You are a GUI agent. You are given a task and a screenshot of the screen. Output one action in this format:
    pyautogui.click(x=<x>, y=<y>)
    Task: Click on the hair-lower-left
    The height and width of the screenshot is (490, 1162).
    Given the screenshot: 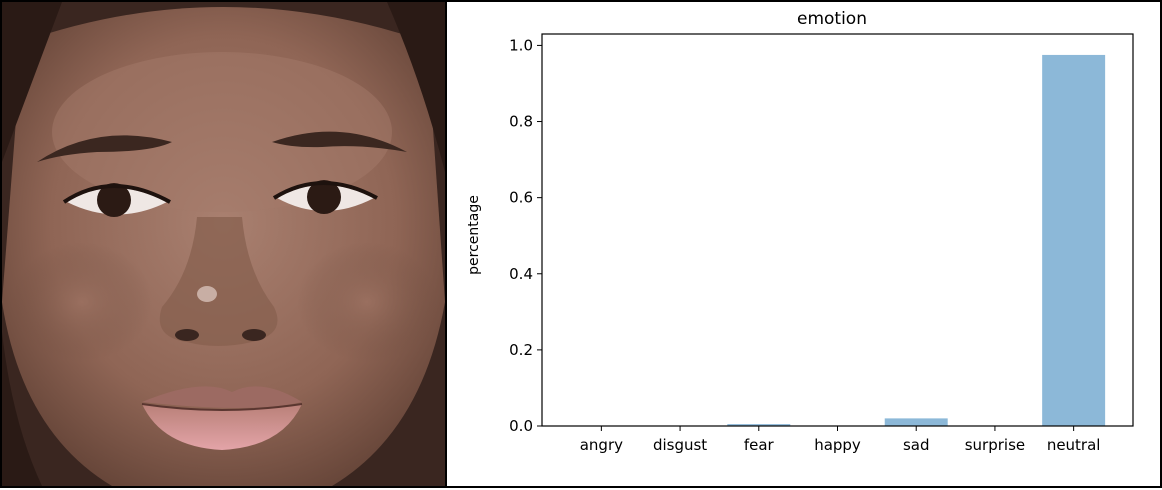 What is the action you would take?
    pyautogui.click(x=22, y=409)
    